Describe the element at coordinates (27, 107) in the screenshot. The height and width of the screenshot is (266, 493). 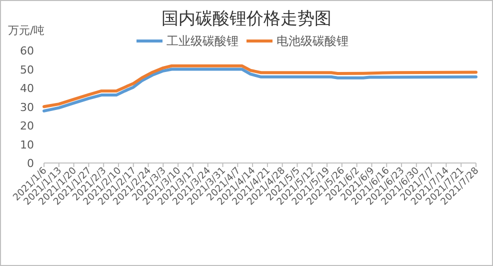
I see `y-tick-label: 30` at that location.